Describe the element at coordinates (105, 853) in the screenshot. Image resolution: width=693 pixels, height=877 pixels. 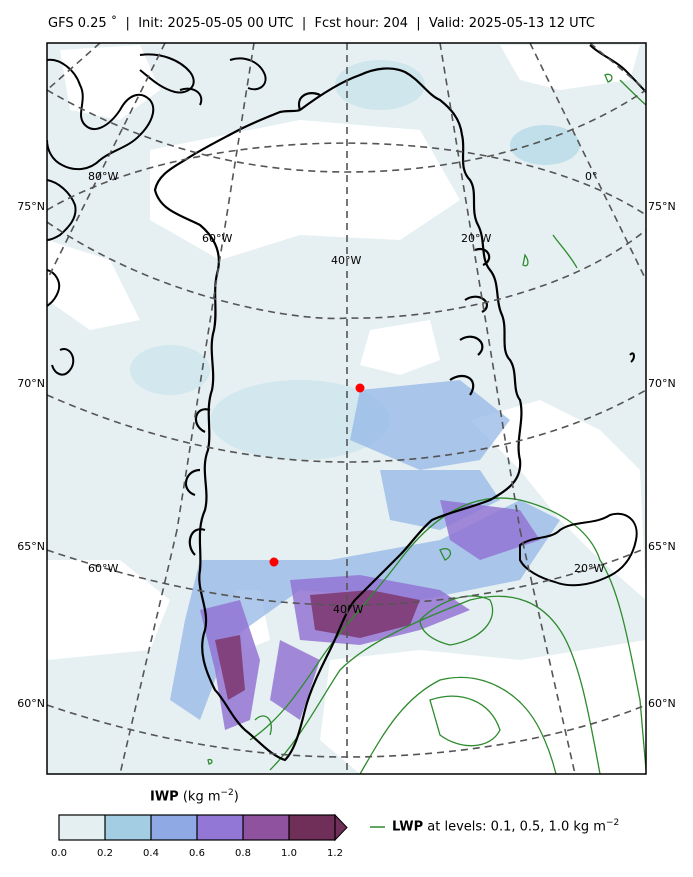
I see `colorbar-tick: 0.2` at that location.